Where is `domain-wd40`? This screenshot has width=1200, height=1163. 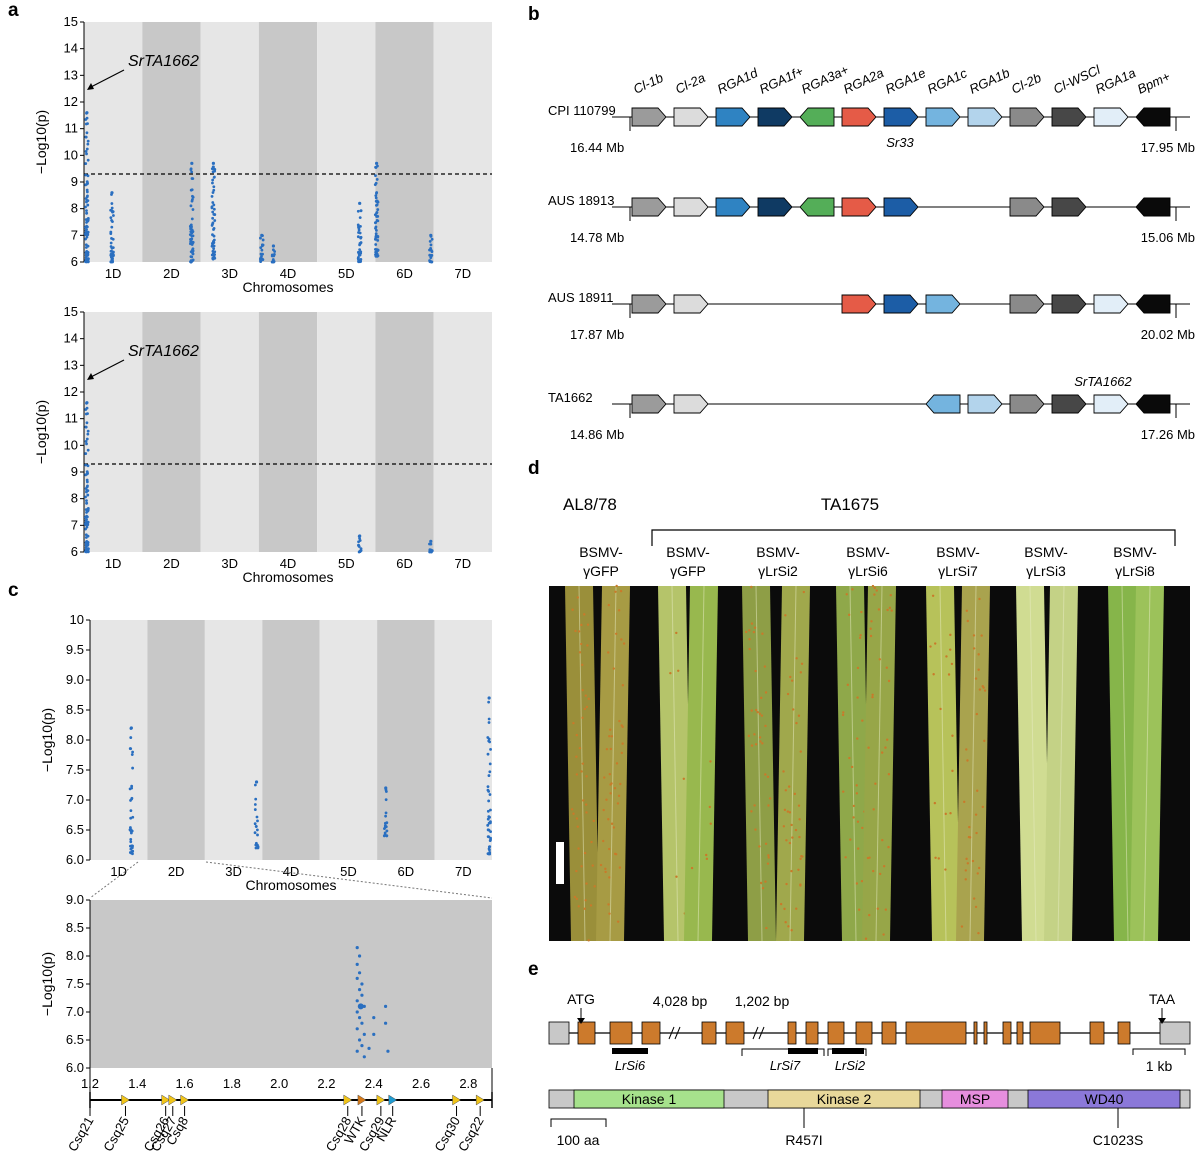 domain-wd40 is located at coordinates (1104, 1099).